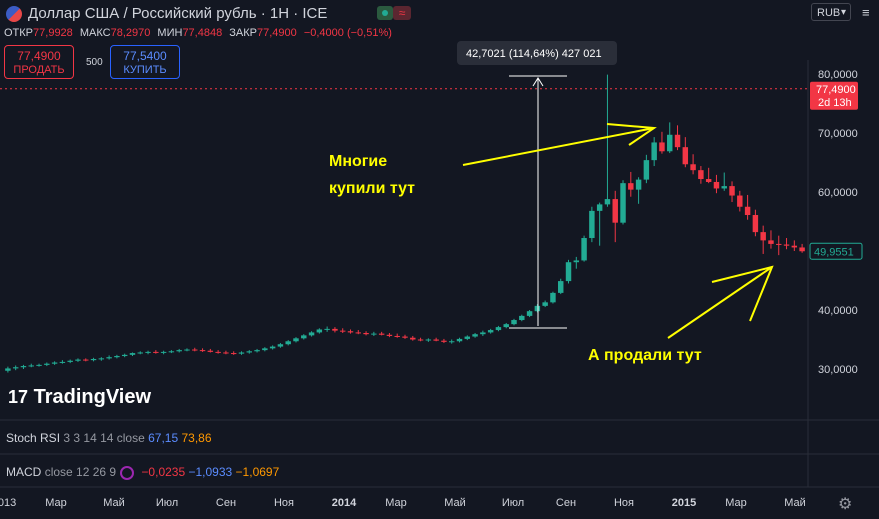 Image resolution: width=879 pixels, height=519 pixels. What do you see at coordinates (831, 12) in the screenshot?
I see `currency-select: RUB` at bounding box center [831, 12].